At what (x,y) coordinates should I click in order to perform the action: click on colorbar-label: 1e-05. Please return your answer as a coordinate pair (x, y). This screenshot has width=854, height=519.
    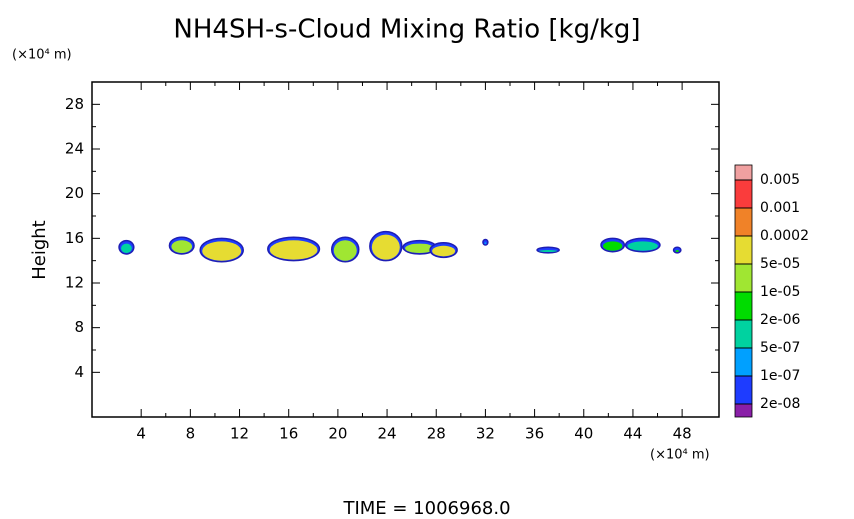
    Looking at the image, I should click on (780, 292).